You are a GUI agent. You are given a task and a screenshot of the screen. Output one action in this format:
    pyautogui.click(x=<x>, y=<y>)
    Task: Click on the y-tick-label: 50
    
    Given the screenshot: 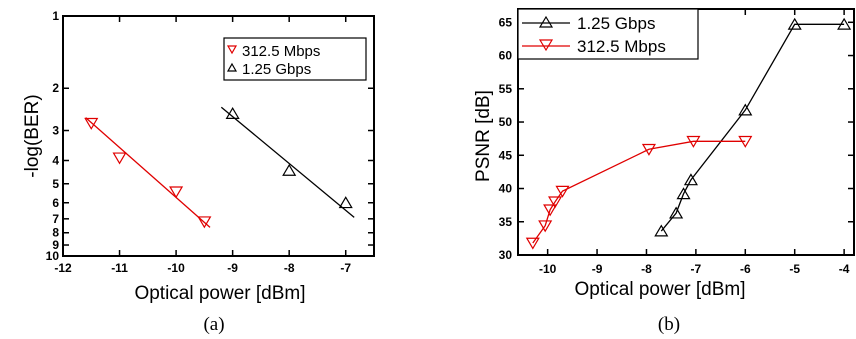 What is the action you would take?
    pyautogui.click(x=506, y=122)
    